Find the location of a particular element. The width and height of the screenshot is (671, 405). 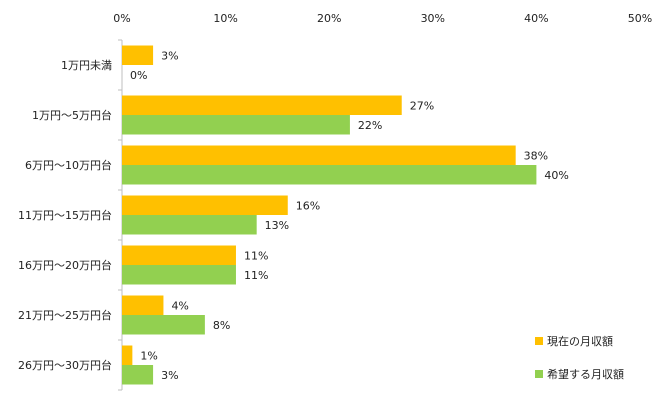

x-tick-label: 40% is located at coordinates (536, 18).